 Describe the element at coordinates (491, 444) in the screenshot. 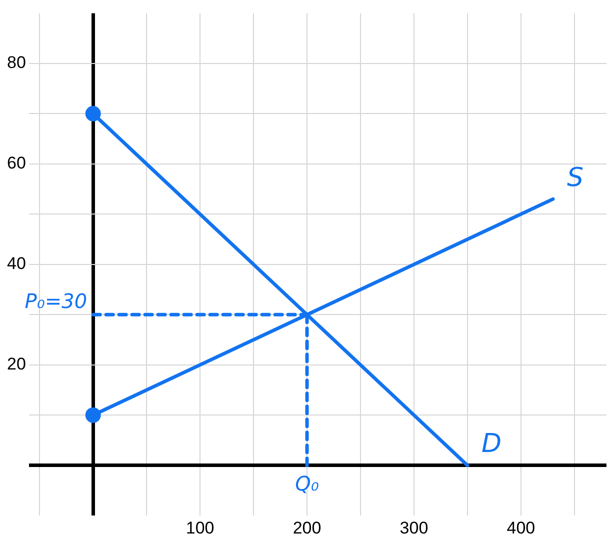

I see `series-label: D` at that location.